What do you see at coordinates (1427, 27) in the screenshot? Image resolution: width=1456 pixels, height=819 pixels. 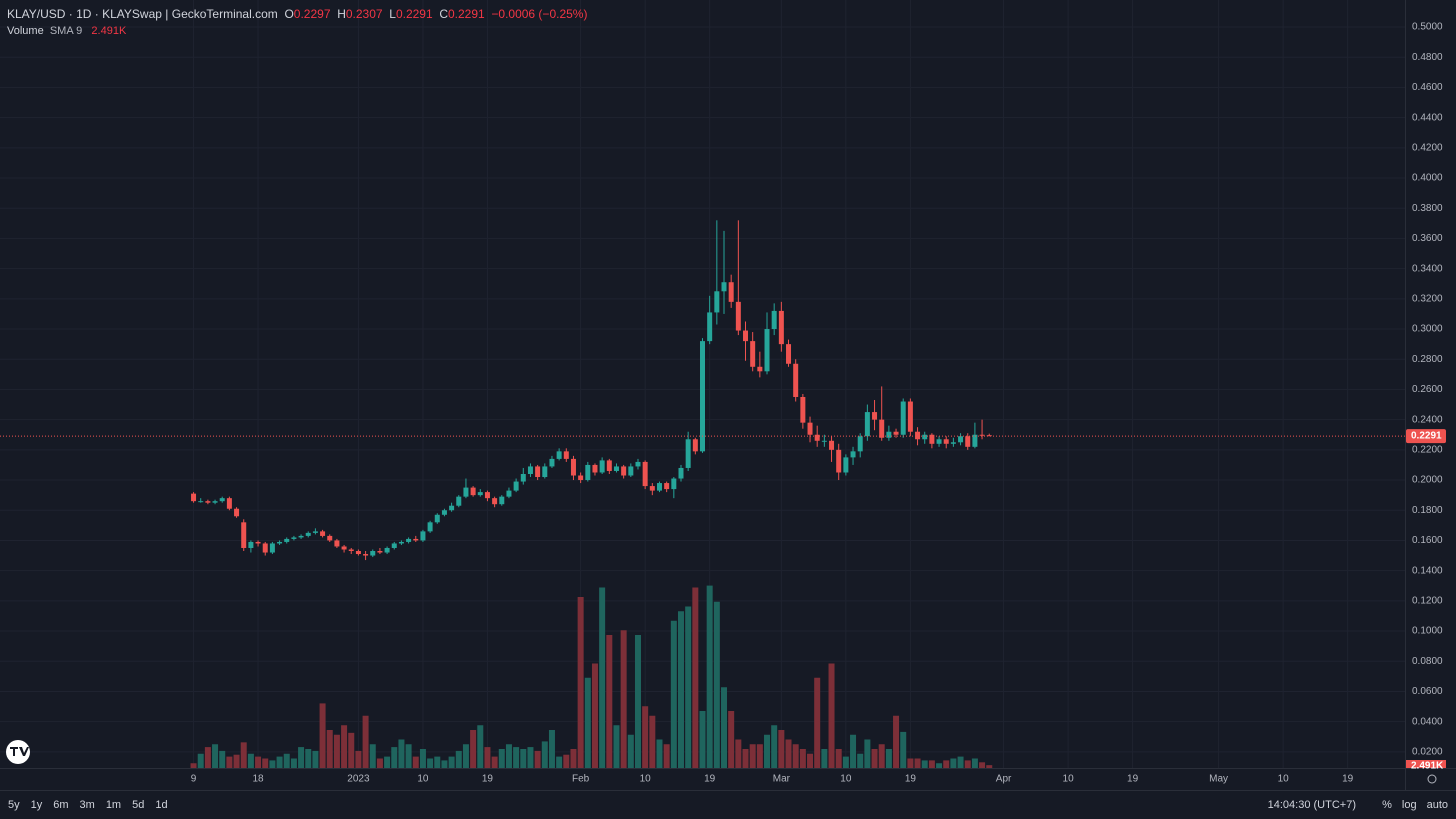 I see `y-tick-label: 0.5000` at bounding box center [1427, 27].